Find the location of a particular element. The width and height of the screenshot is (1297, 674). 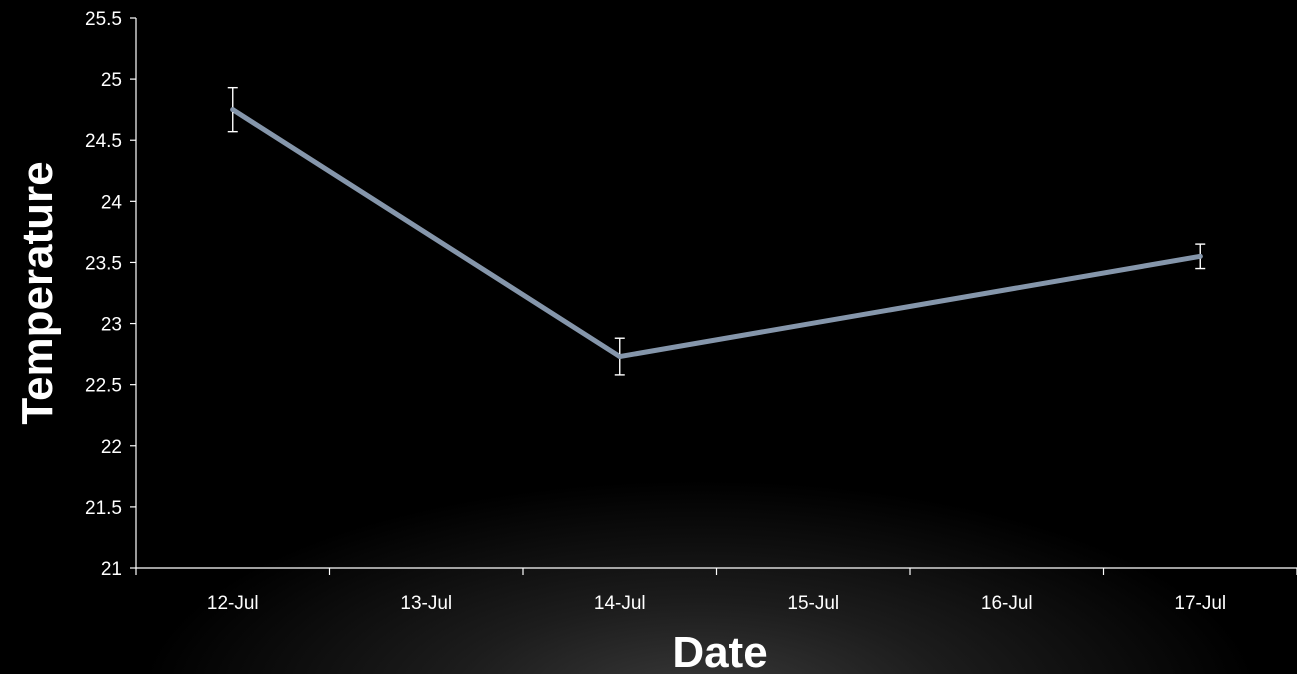

x-tick-label: 15-Jul is located at coordinates (813, 603).